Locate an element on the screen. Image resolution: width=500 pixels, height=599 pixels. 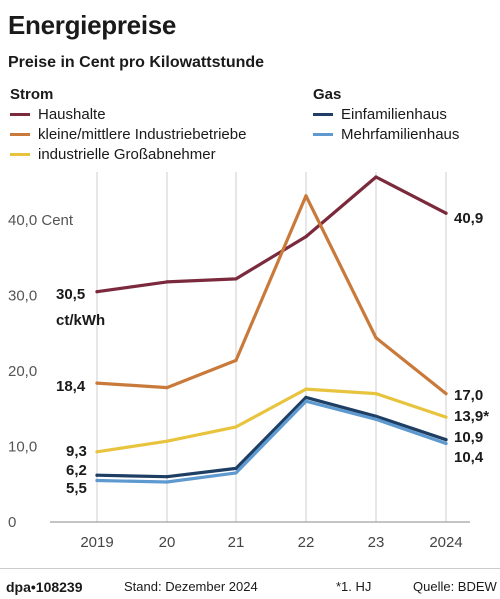
footer-source-id: dpa•108239 is located at coordinates (44, 587).